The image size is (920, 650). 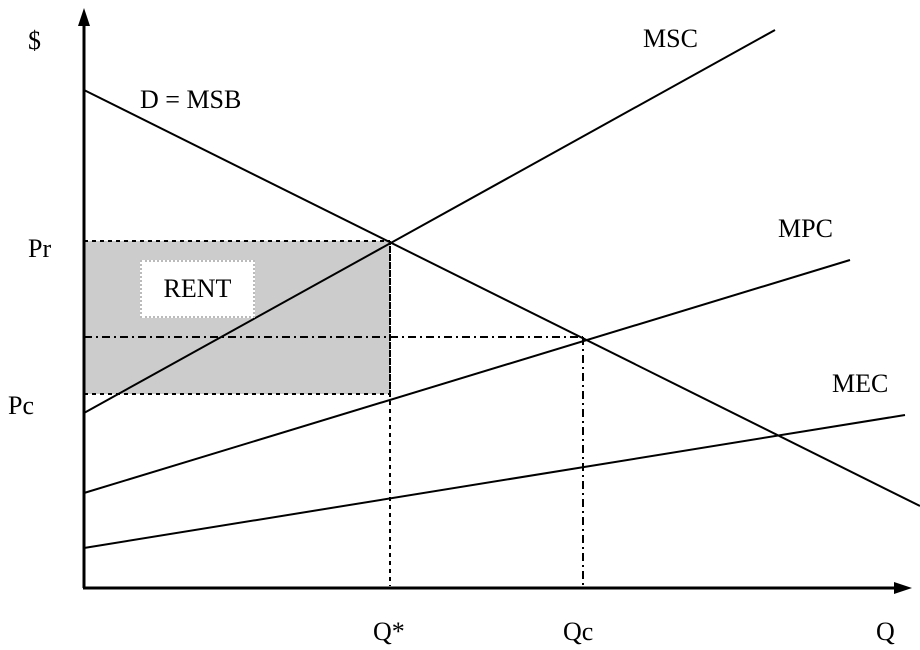 I want to click on y-axis-label: $, so click(x=34, y=40).